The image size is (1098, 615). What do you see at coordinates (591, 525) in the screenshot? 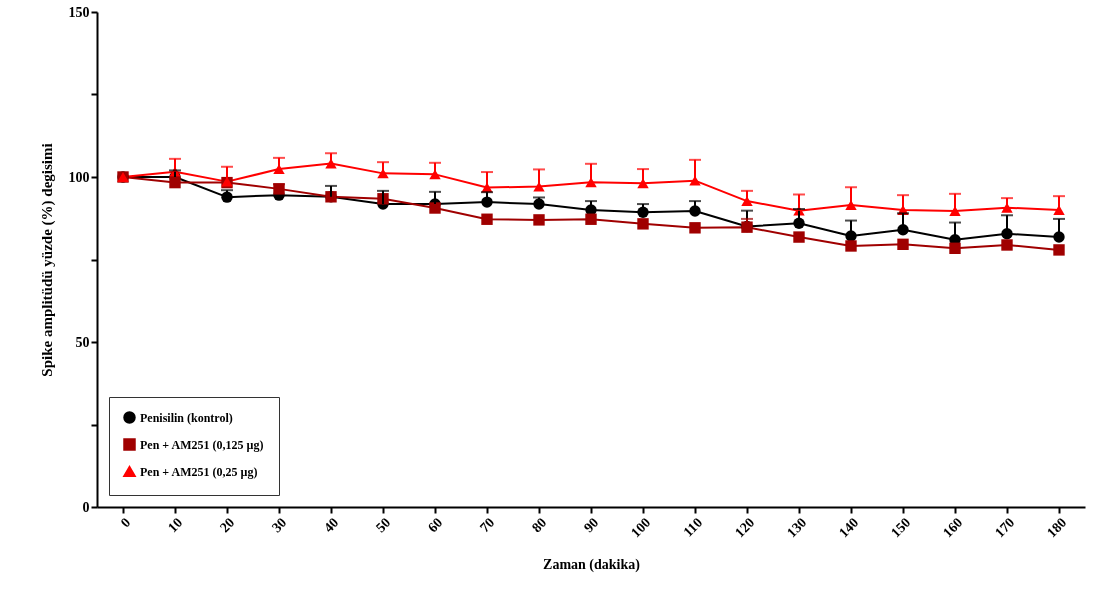
I see `x-tick-label: 90` at bounding box center [591, 525].